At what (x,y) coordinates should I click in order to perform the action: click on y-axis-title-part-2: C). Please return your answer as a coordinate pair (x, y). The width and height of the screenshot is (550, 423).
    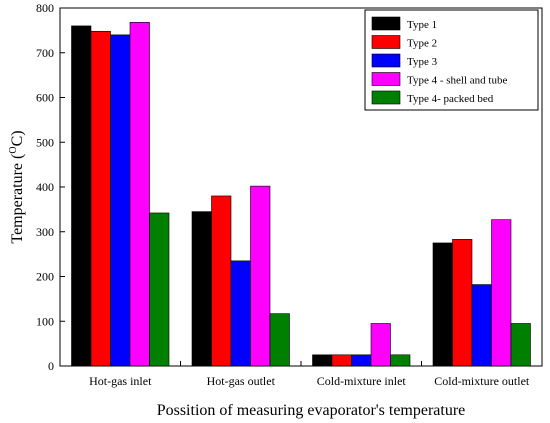
    Looking at the image, I should click on (17, 138).